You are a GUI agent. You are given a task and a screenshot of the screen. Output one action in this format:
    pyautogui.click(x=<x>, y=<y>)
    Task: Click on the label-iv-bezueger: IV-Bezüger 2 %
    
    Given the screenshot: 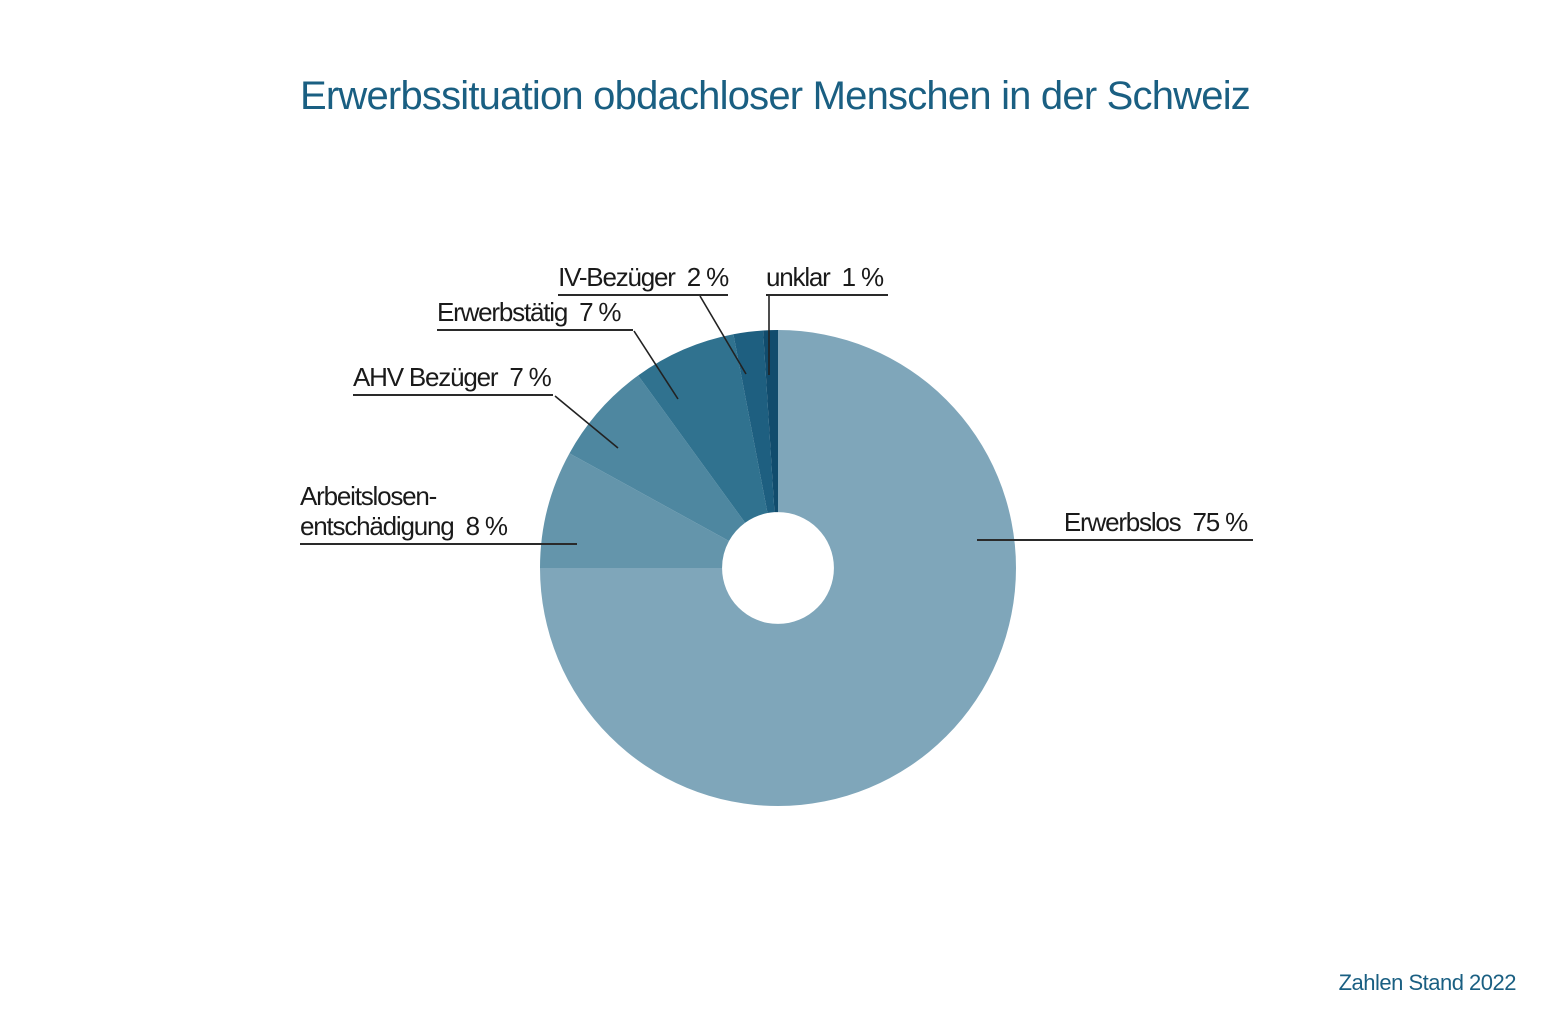 What is the action you would take?
    pyautogui.click(x=643, y=280)
    